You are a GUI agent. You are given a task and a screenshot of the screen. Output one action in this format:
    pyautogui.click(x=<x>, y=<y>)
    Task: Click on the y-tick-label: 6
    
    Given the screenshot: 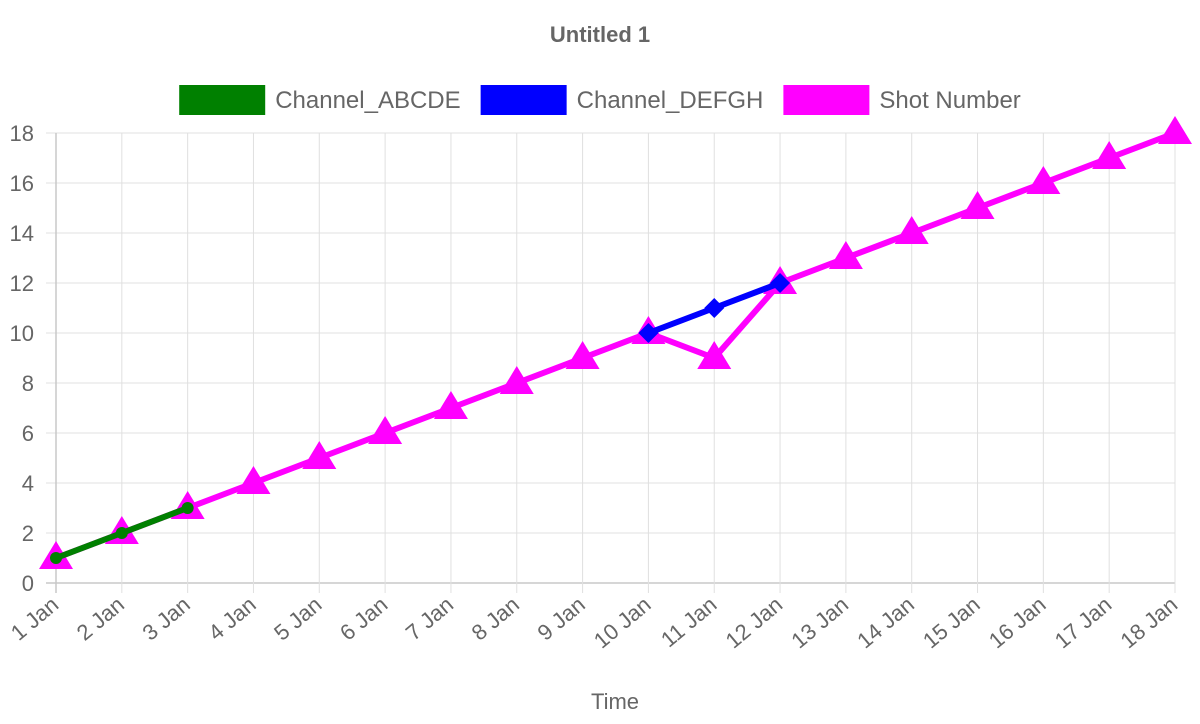 What is the action you would take?
    pyautogui.click(x=28, y=433)
    